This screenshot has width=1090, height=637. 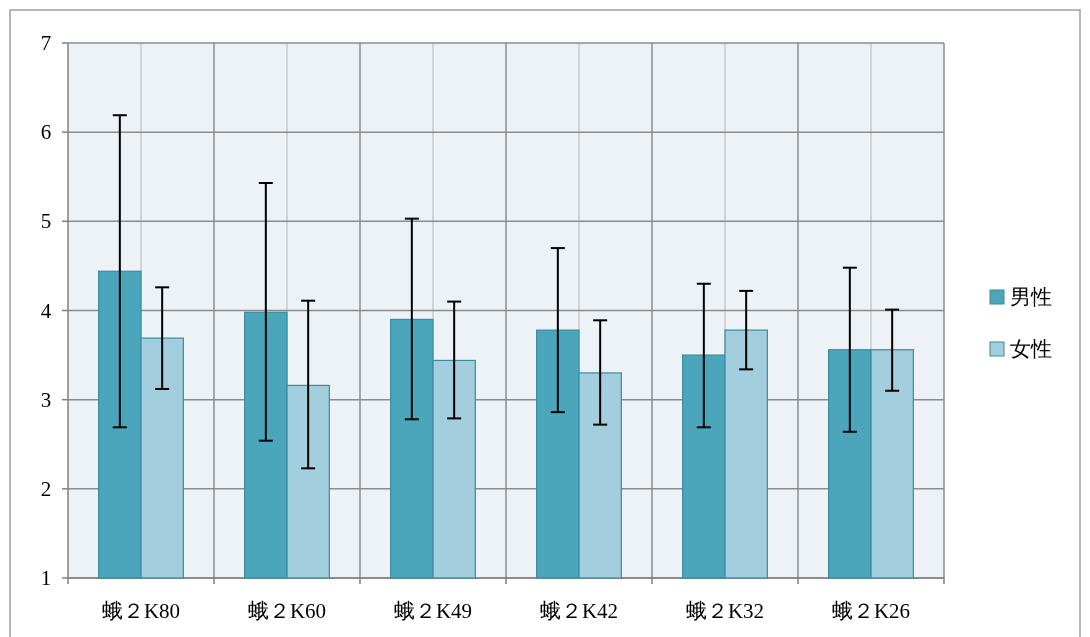 What do you see at coordinates (46, 578) in the screenshot?
I see `y-tick-label: 1` at bounding box center [46, 578].